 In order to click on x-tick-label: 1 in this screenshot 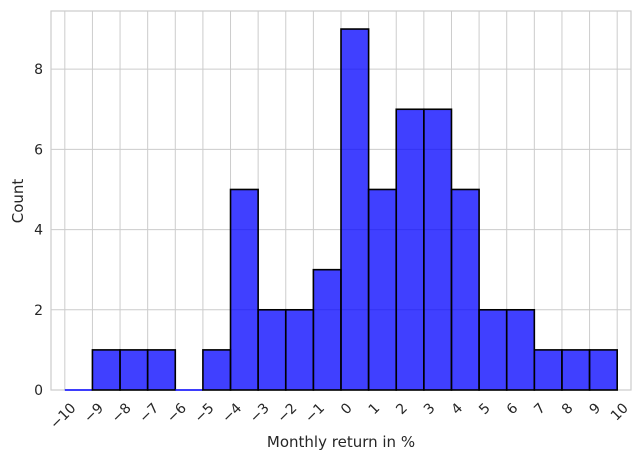, I will do `click(375, 409)`.